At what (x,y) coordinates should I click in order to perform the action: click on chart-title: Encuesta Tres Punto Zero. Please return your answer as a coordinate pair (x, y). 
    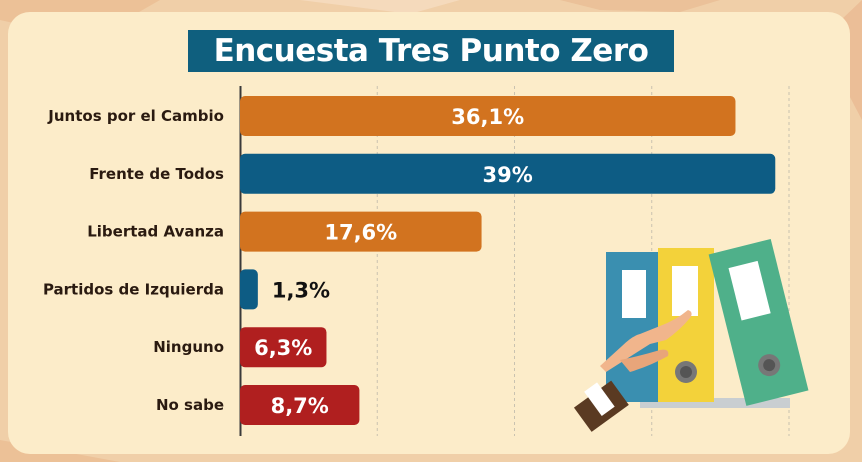
    Looking at the image, I should click on (431, 51).